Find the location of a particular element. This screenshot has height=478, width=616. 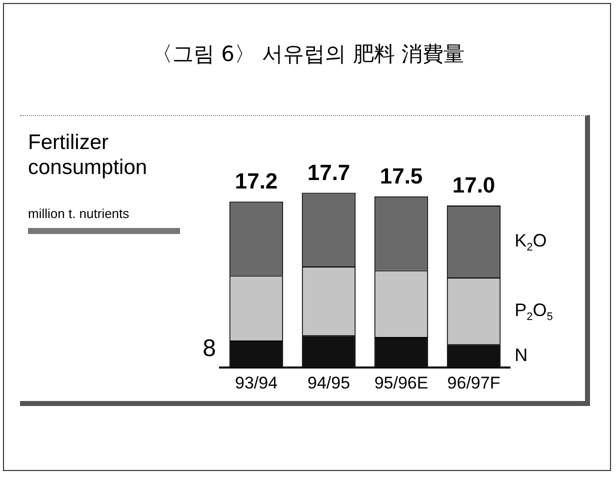

x-tick-label: 95/96E is located at coordinates (401, 382).